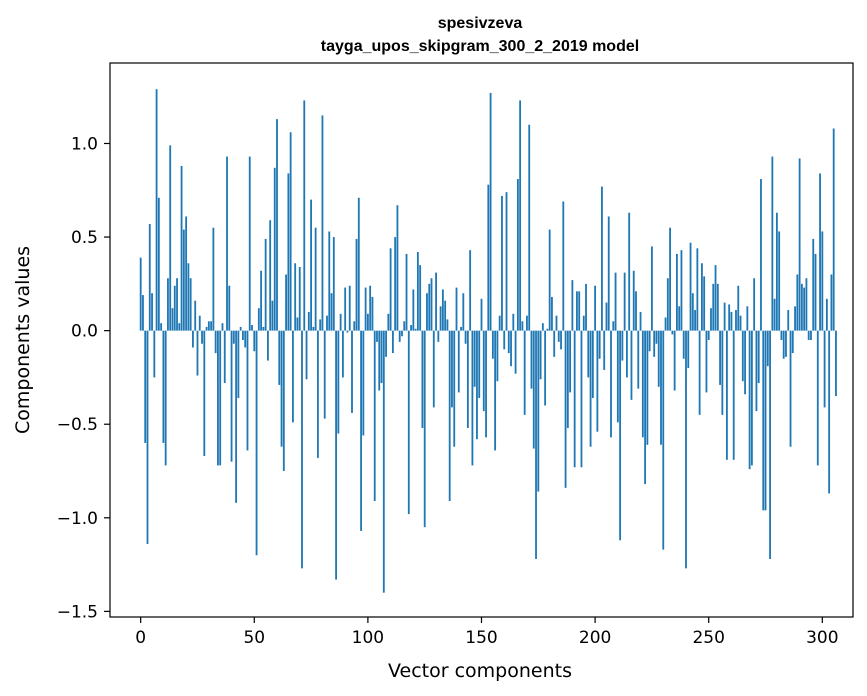 This screenshot has height=696, width=867. I want to click on chart-title: spesivzeva, so click(480, 23).